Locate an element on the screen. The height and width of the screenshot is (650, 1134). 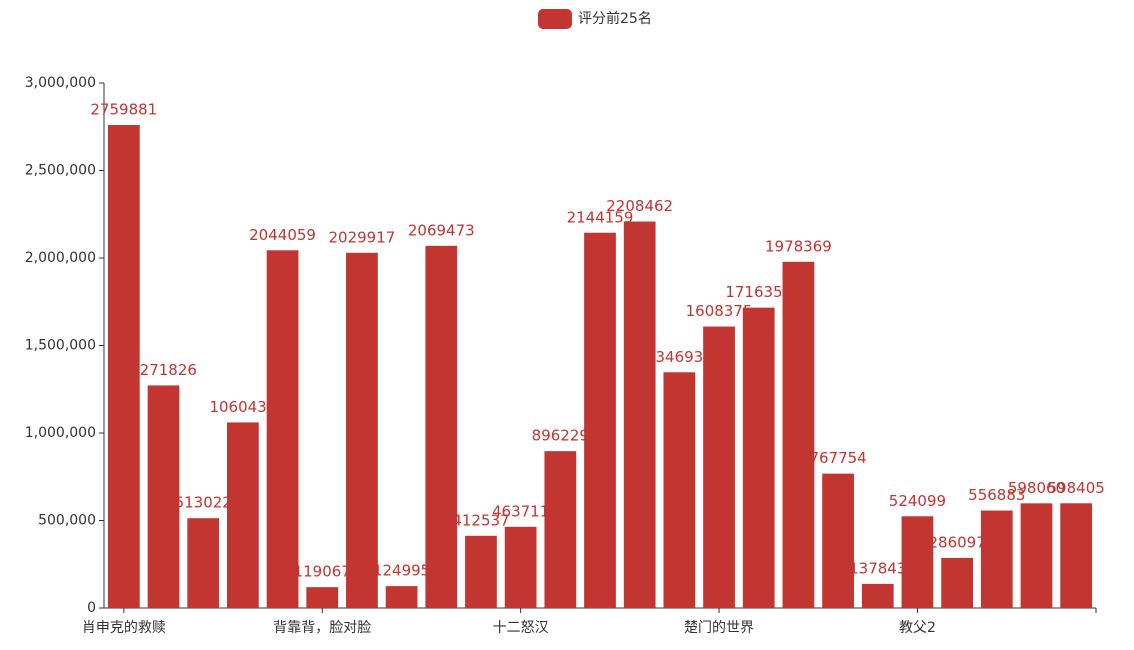
value-label: 119067 is located at coordinates (322, 572).